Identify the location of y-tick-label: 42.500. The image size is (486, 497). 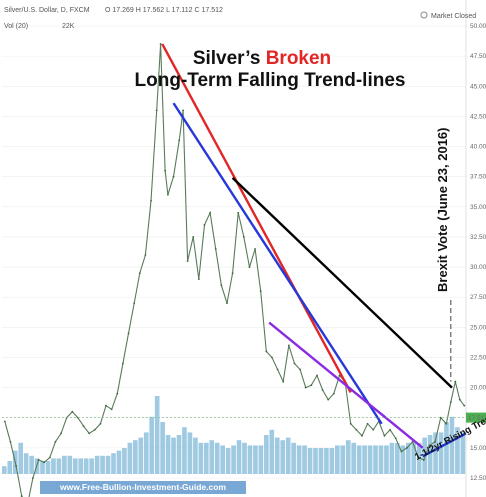
(478, 116).